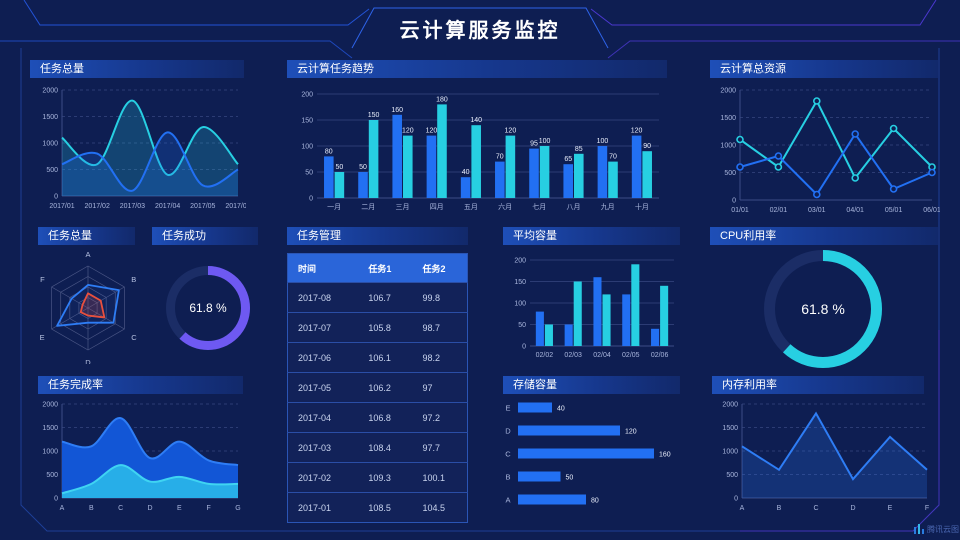 This screenshot has width=960, height=540. What do you see at coordinates (202, 206) in the screenshot?
I see `svg-text: 2017/05` at bounding box center [202, 206].